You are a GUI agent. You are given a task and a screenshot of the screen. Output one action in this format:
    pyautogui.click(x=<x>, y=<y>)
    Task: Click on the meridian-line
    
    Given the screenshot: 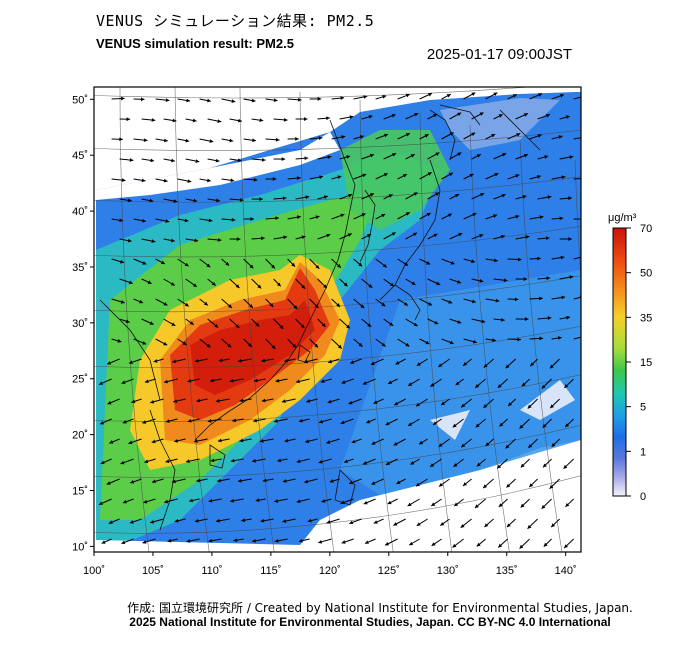 What is the action you would take?
    pyautogui.click(x=541, y=345)
    